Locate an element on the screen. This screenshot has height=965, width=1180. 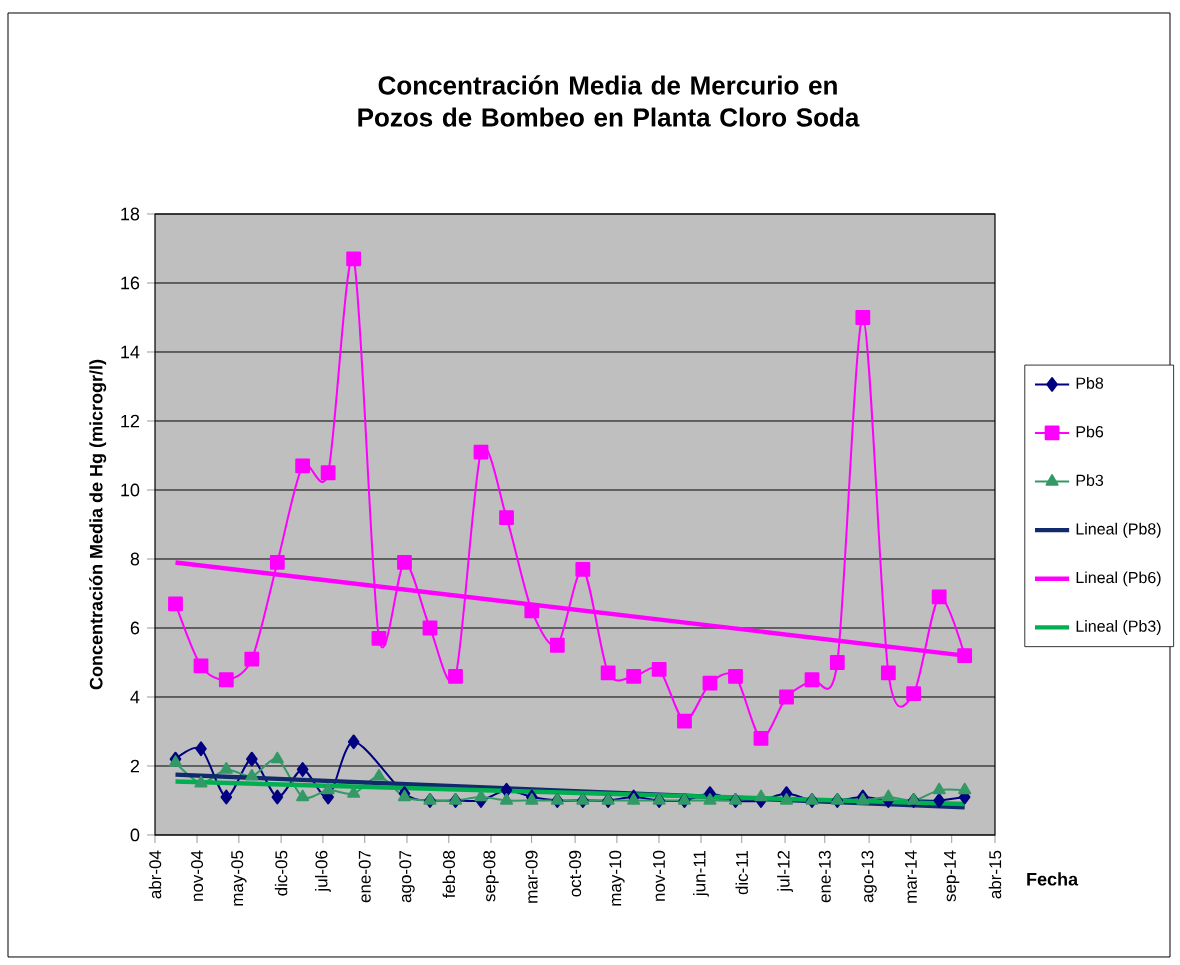
chart-title: Concentración Media de Mercurio en Pozos de Bombeo en Planta Cloro Soda is located at coordinates (609, 101).